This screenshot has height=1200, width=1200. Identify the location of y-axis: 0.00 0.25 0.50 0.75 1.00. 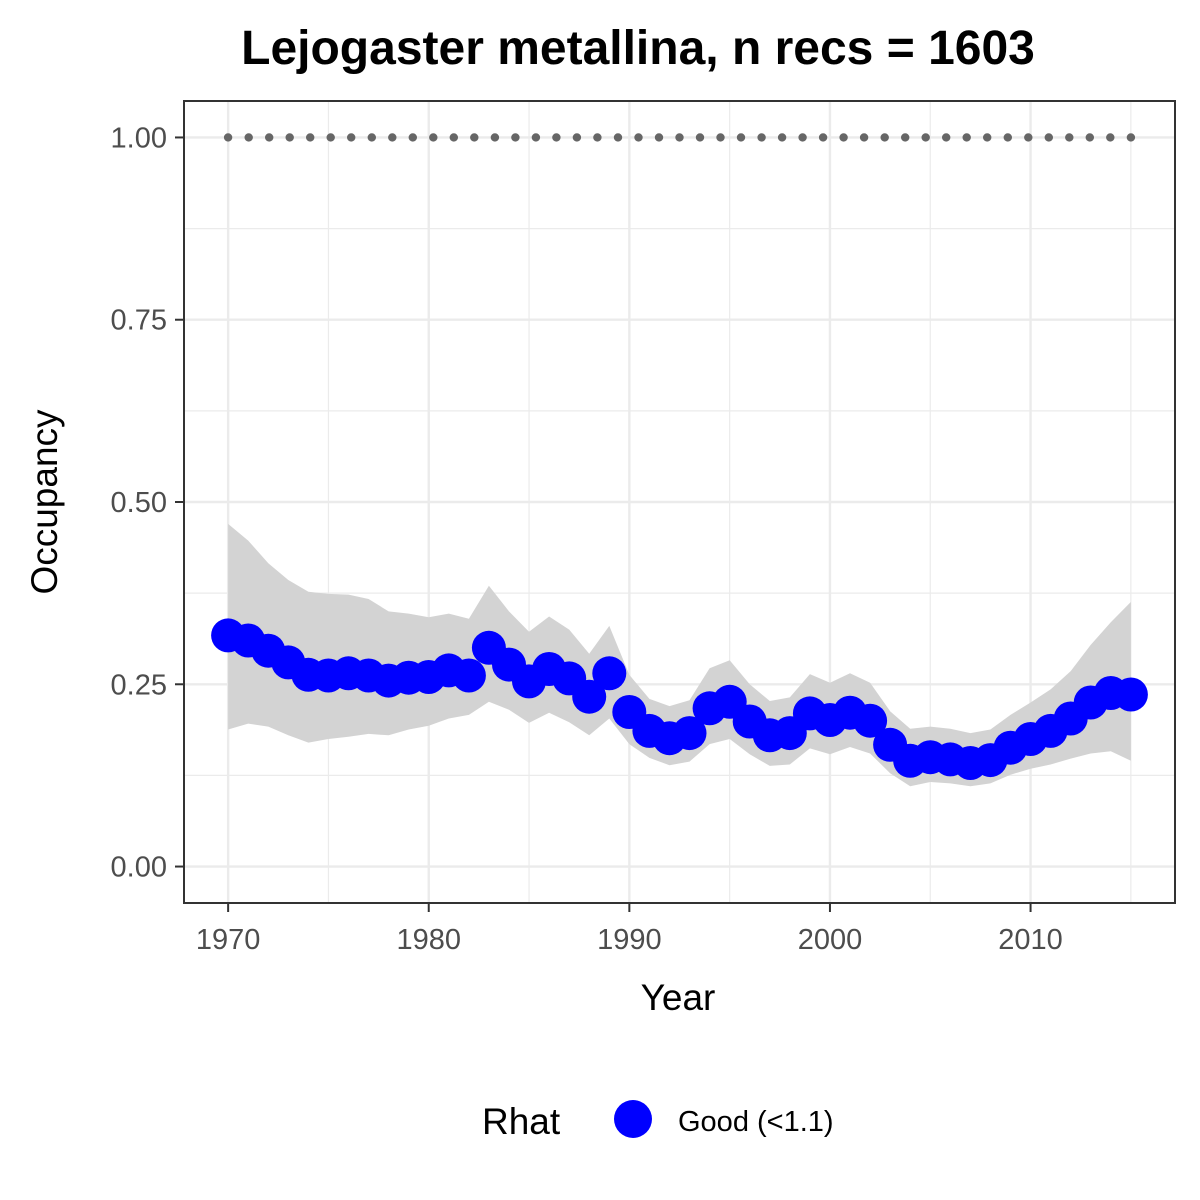
(147, 503).